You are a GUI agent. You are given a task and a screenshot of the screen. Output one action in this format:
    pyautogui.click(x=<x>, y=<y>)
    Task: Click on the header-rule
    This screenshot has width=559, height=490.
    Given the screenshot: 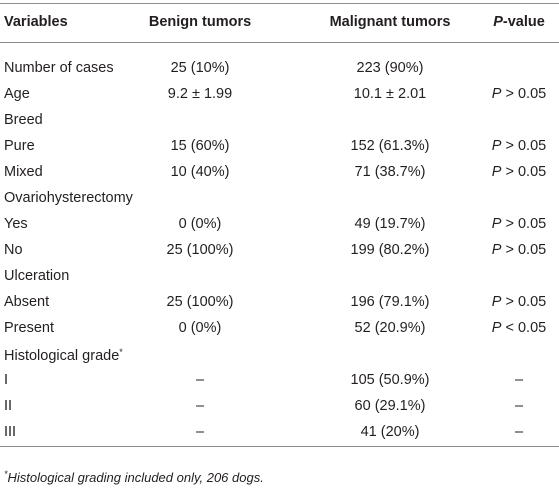 What is the action you would take?
    pyautogui.click(x=279, y=42)
    